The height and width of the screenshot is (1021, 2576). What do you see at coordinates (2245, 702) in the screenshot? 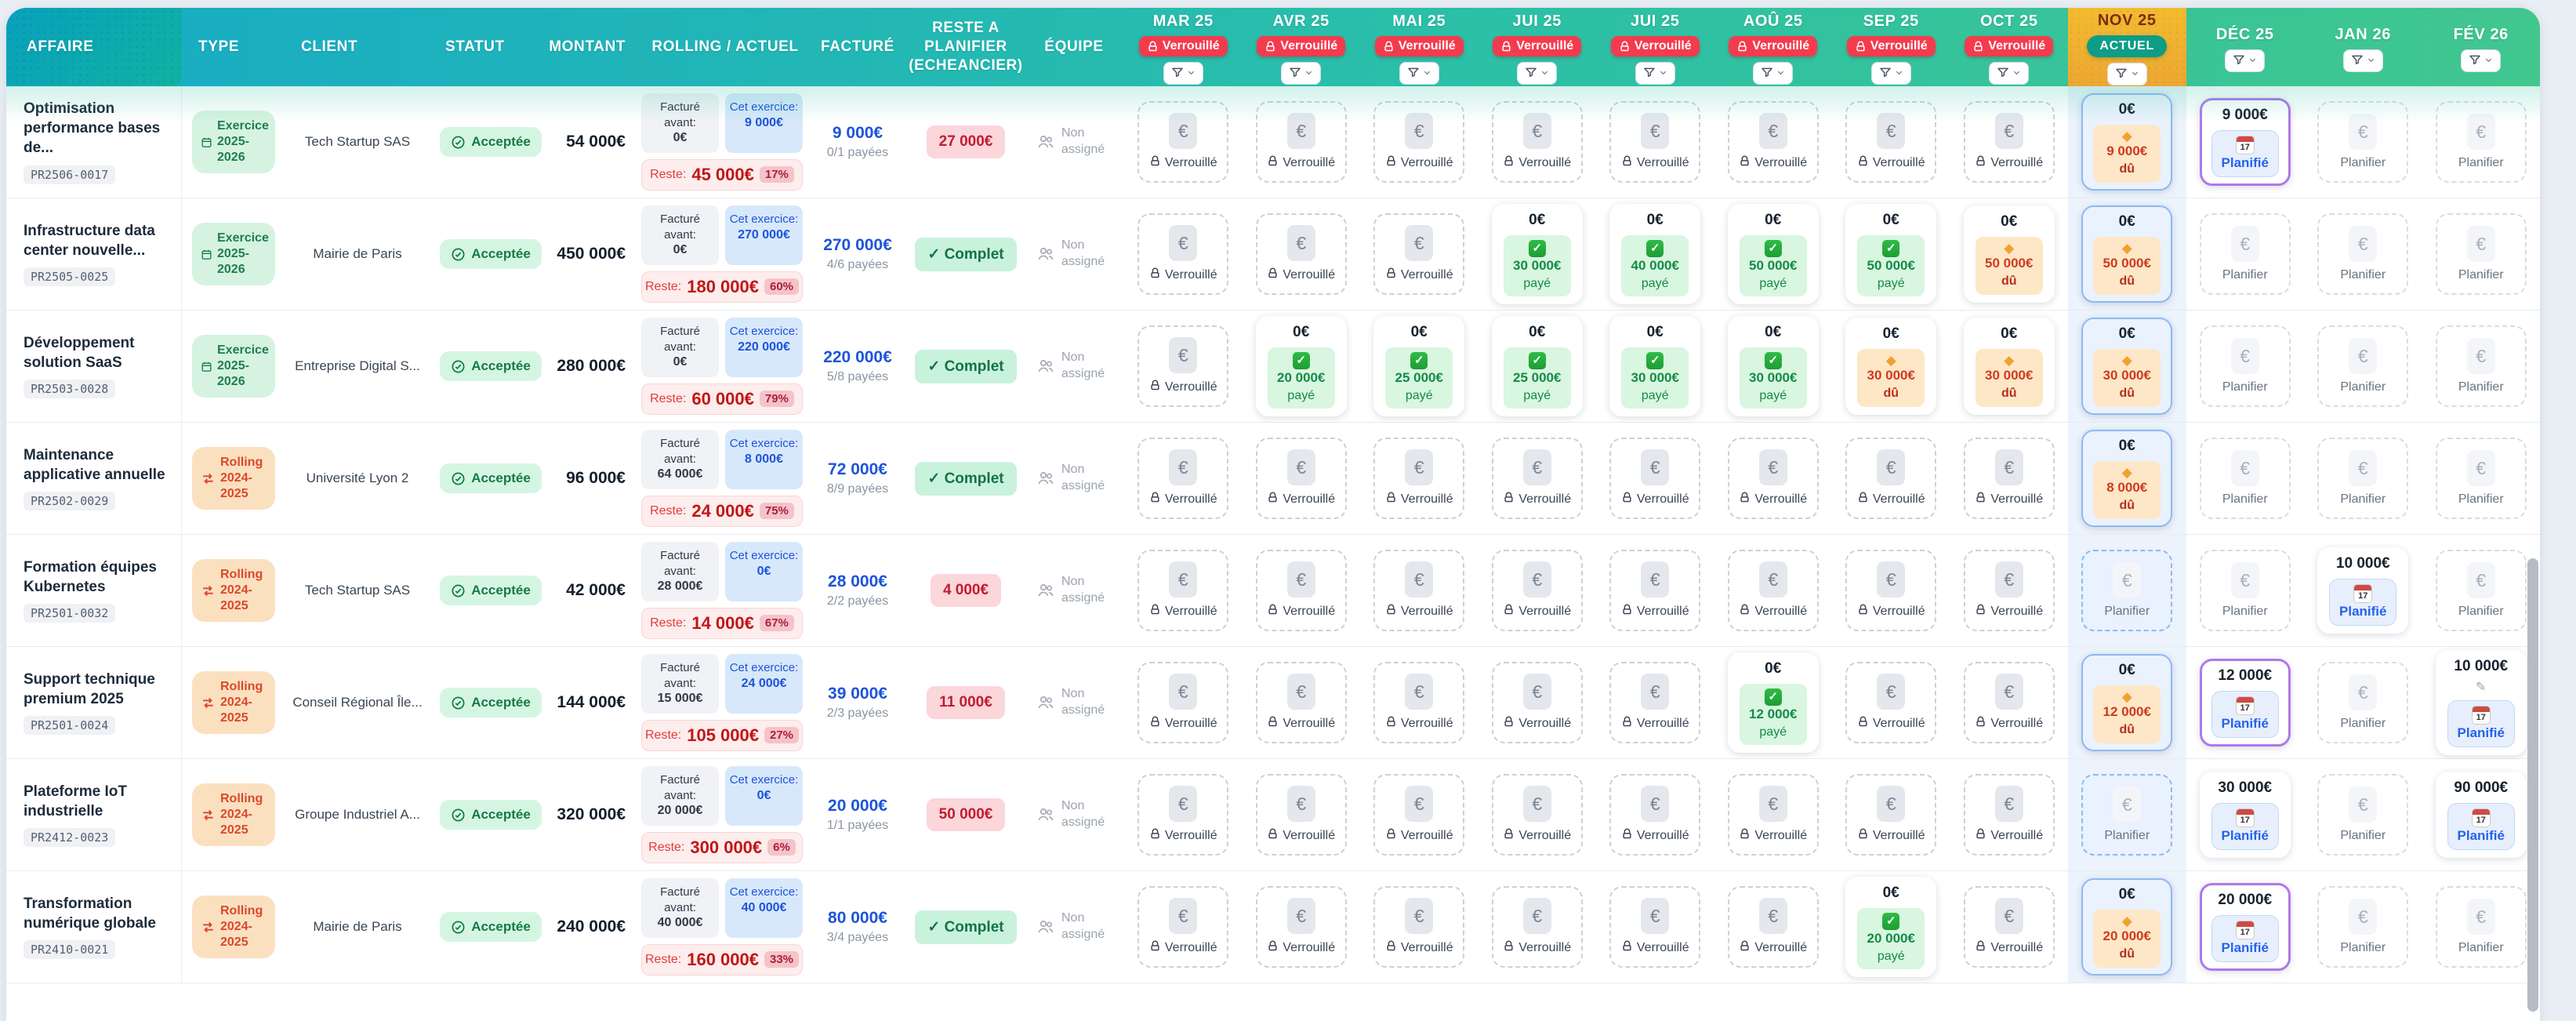
I see `month-cell-planned: 12 000€ 17 Planifié` at bounding box center [2245, 702].